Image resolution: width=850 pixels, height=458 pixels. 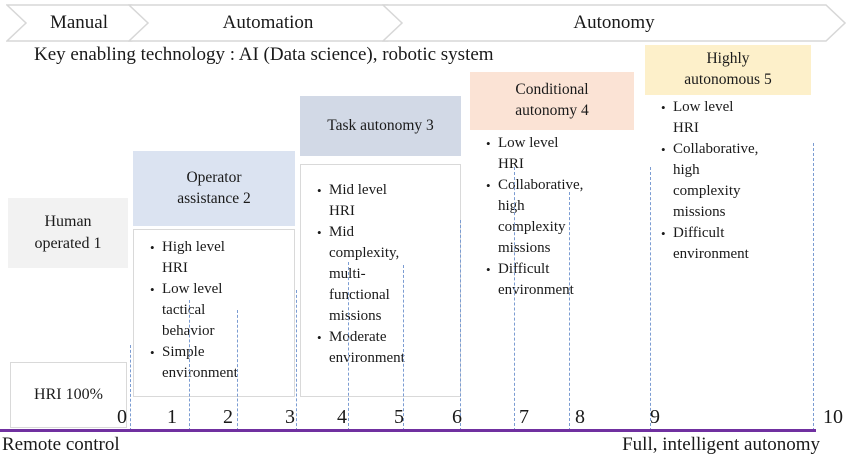 What do you see at coordinates (192, 310) in the screenshot?
I see `bullet-text: Low level tactical behavior` at bounding box center [192, 310].